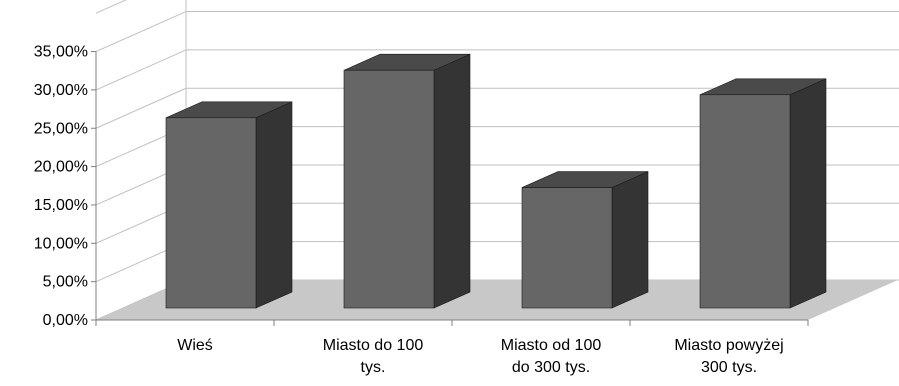 The width and height of the screenshot is (899, 386). Describe the element at coordinates (728, 356) in the screenshot. I see `x-tick-label: Miasto powyżej 300 tys.` at that location.